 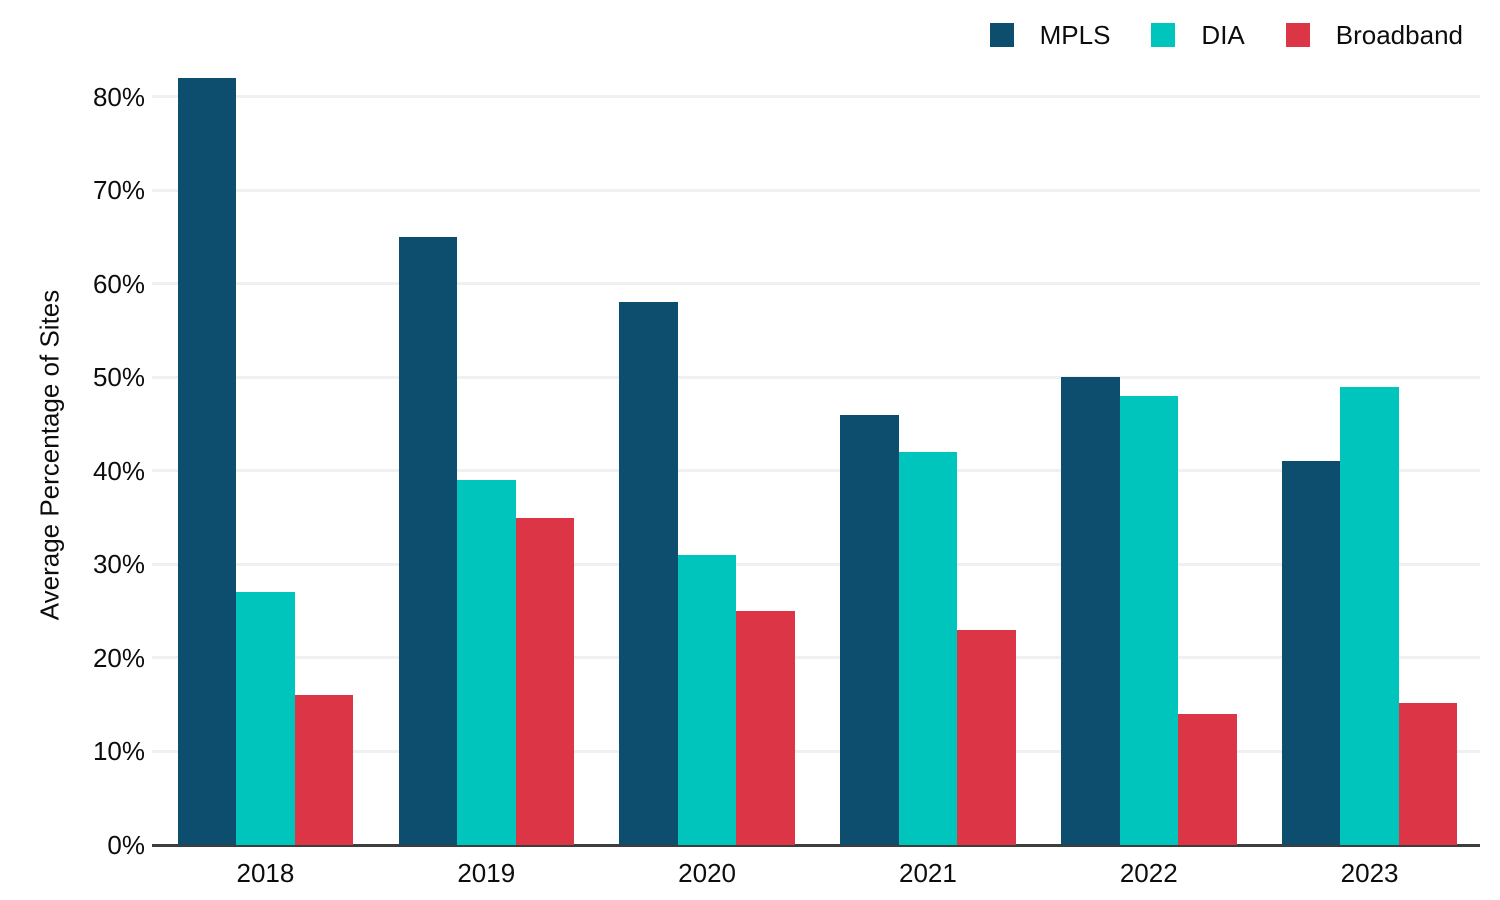 What do you see at coordinates (1399, 35) in the screenshot?
I see `legend-label-broadband: Broadband` at bounding box center [1399, 35].